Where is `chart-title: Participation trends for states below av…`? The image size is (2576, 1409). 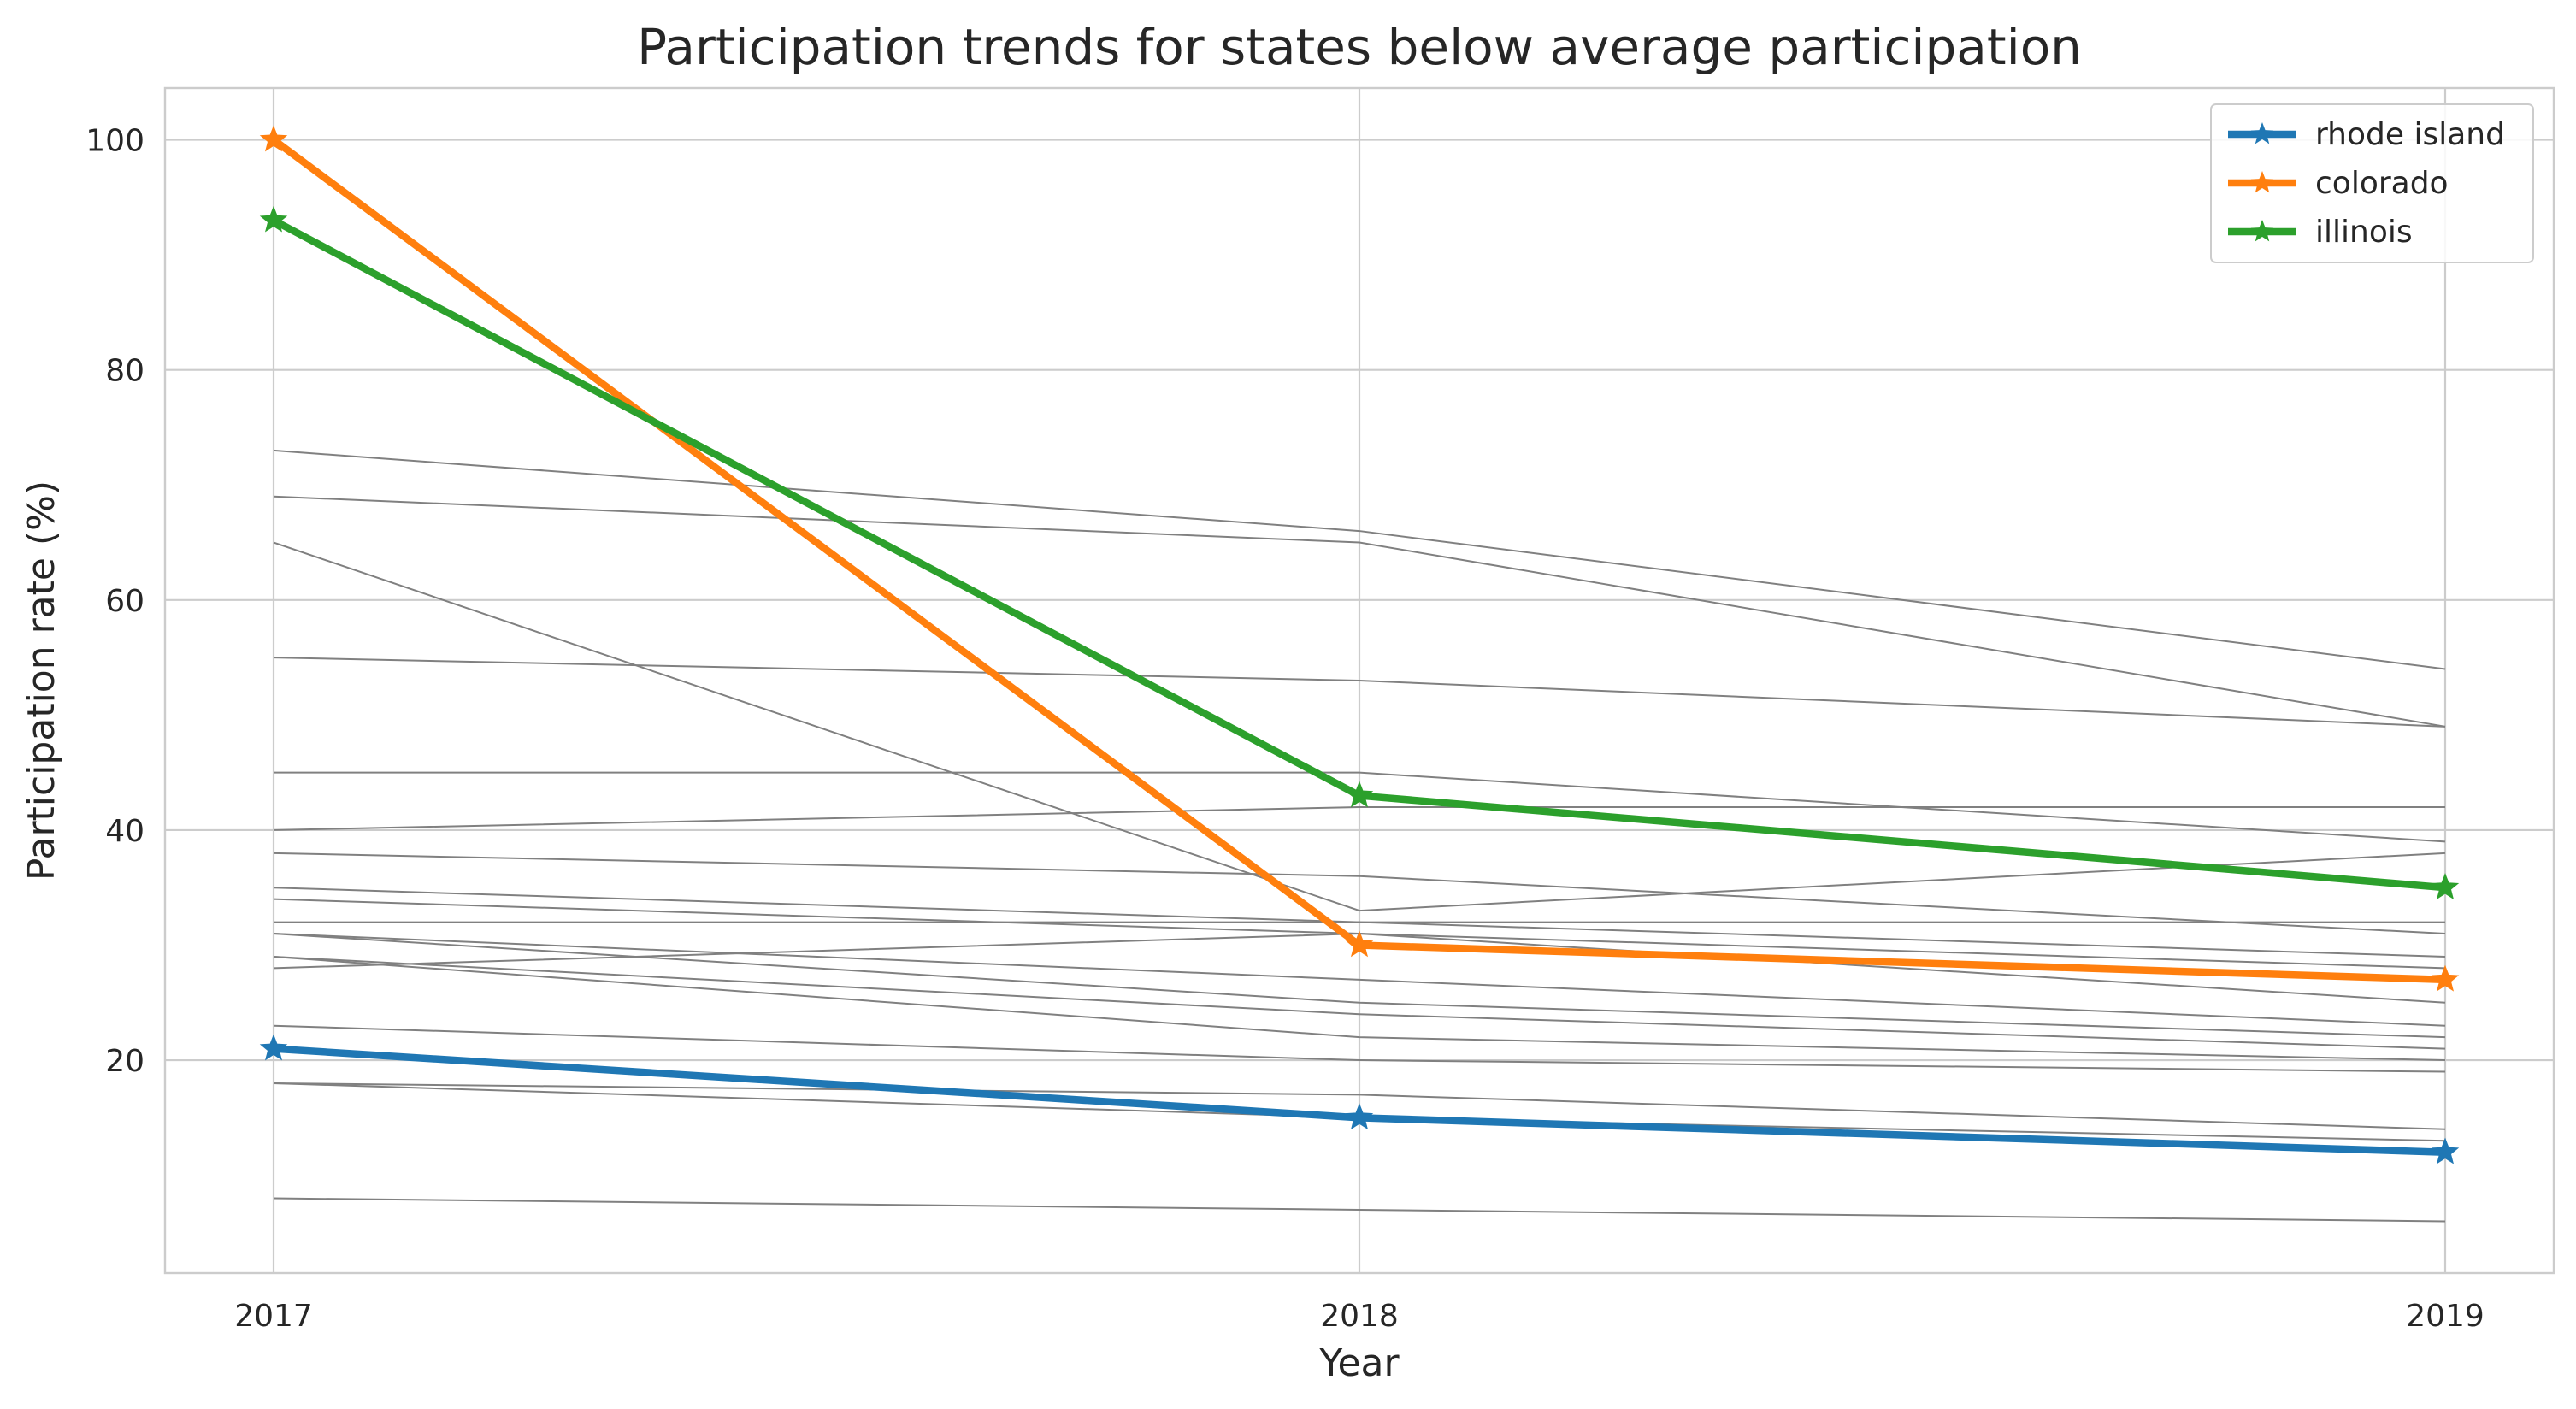
chart-title: Participation trends for states below av… is located at coordinates (1359, 47).